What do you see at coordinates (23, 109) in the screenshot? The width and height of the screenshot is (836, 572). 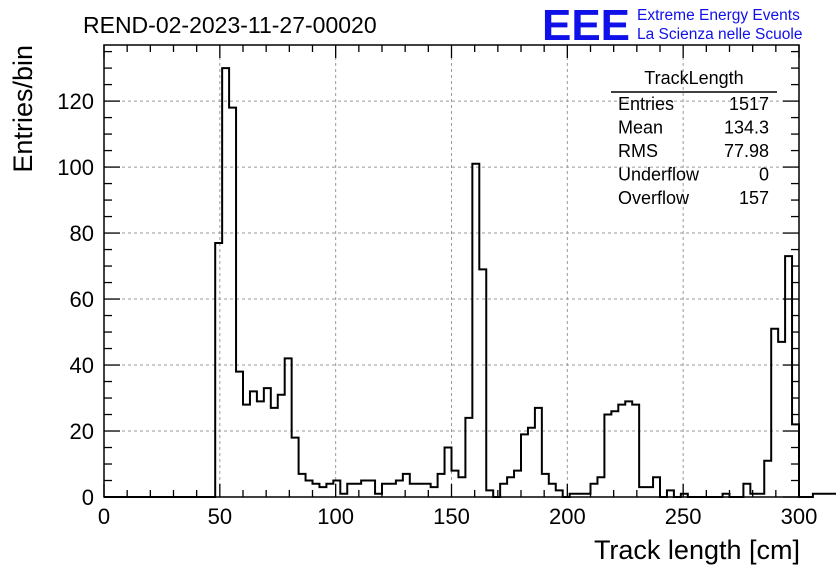 I see `y-axis-label: Entries/bin` at bounding box center [23, 109].